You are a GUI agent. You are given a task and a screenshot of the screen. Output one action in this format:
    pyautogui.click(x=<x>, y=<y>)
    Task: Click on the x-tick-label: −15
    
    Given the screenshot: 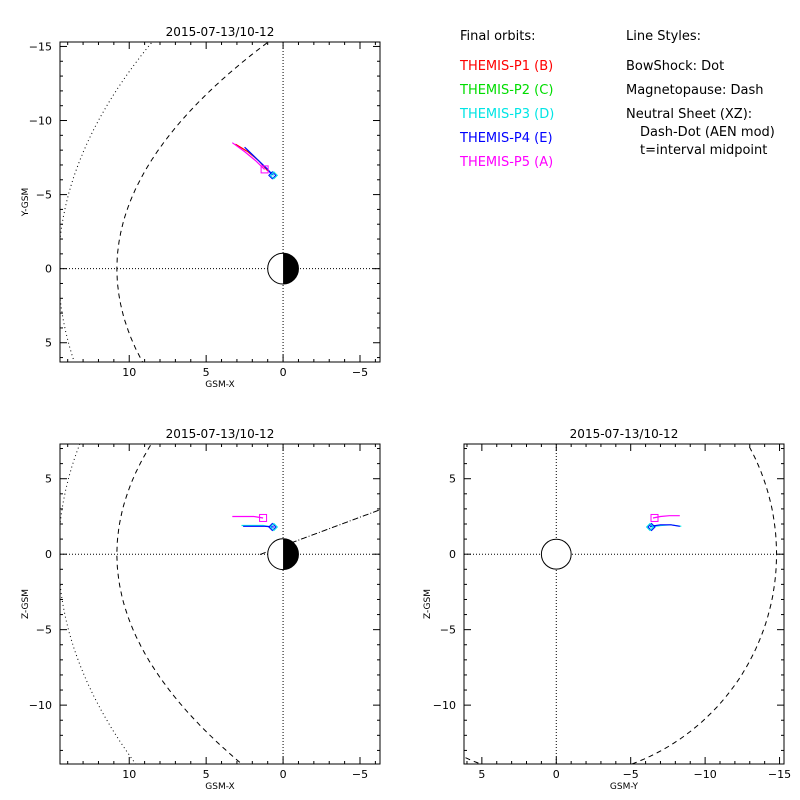 What is the action you would take?
    pyautogui.click(x=779, y=774)
    